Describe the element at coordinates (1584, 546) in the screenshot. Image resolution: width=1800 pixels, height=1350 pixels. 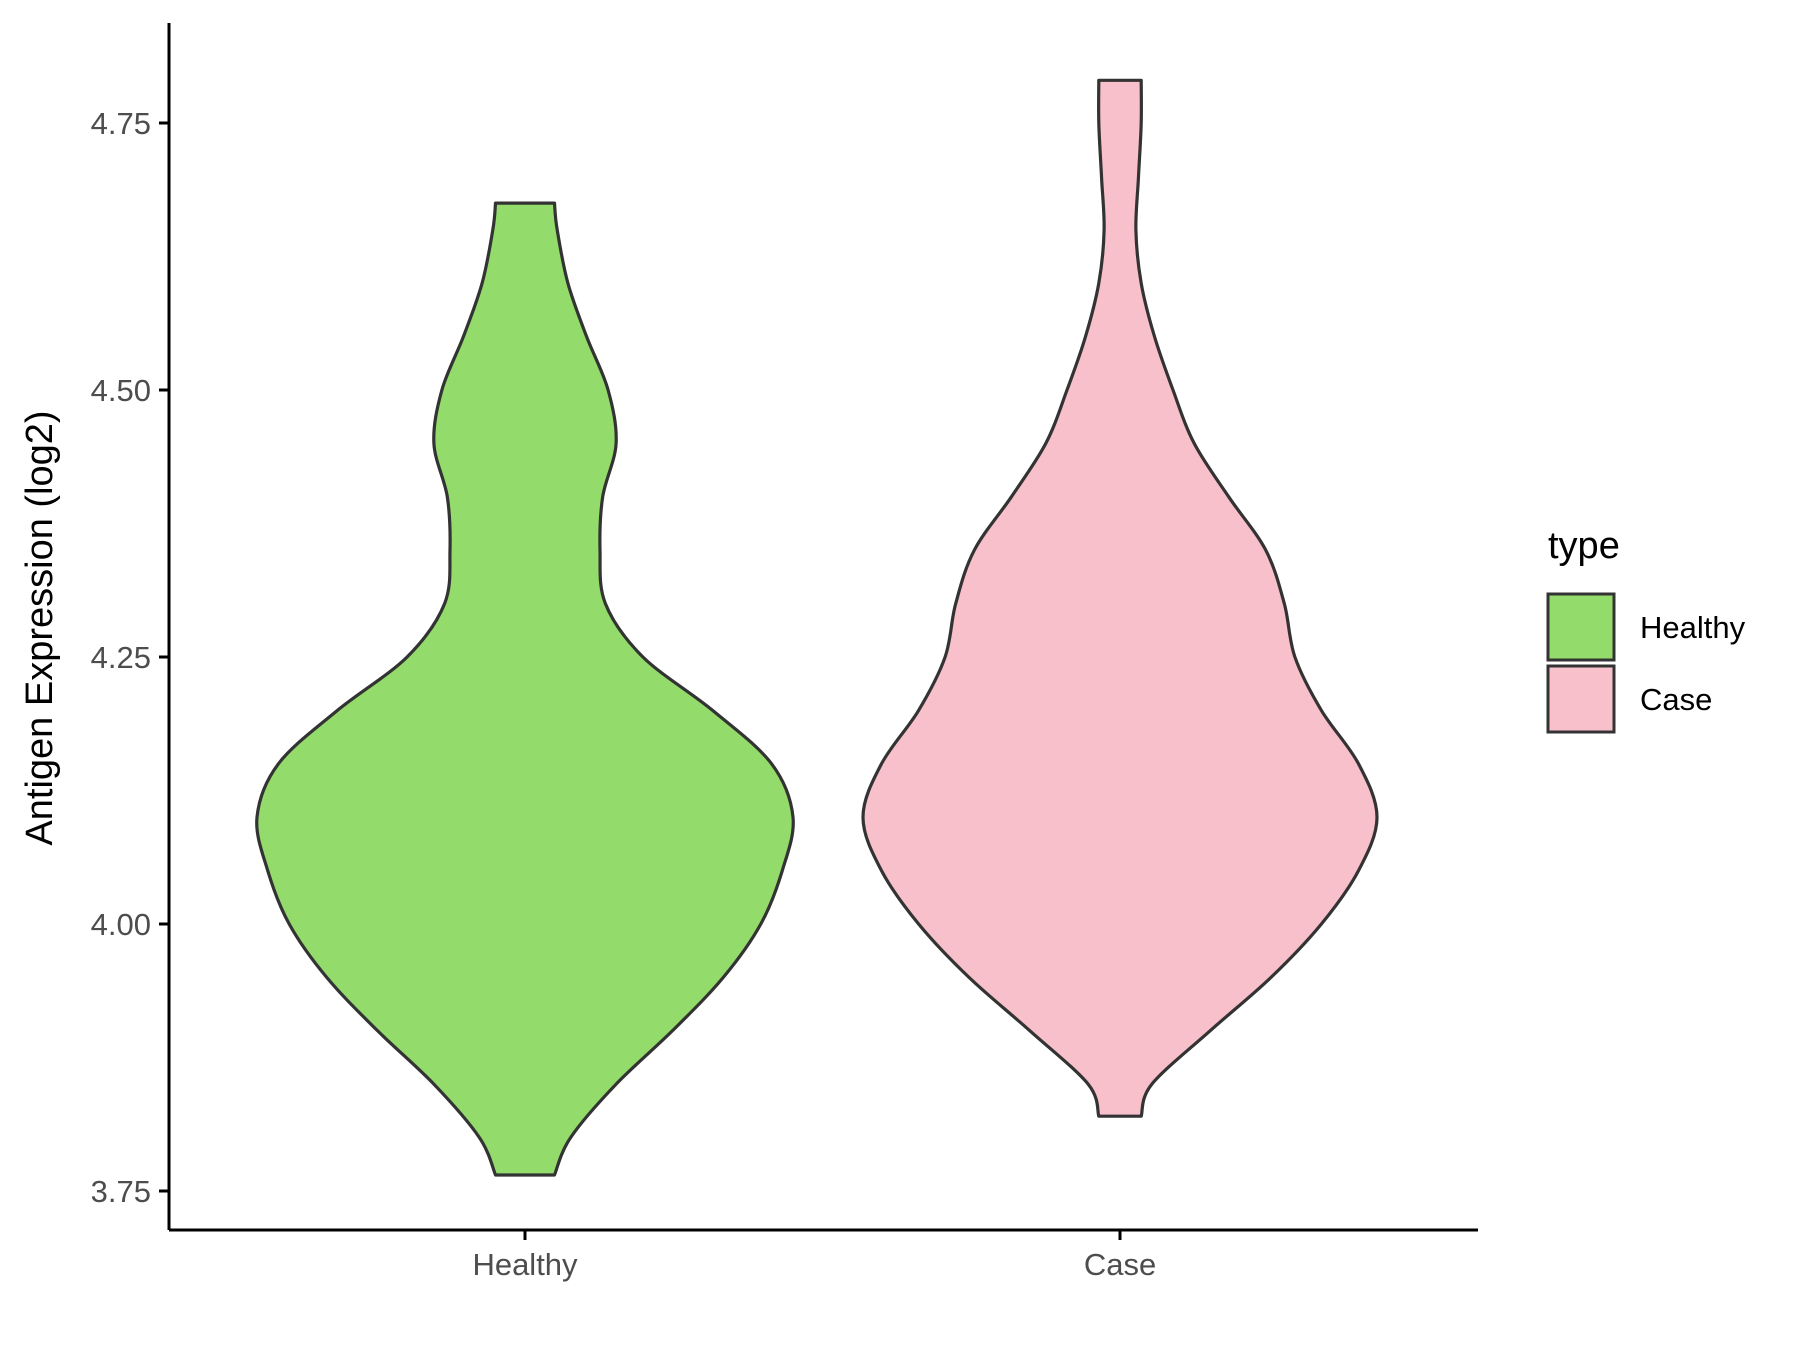
I see `legend-title: type` at that location.